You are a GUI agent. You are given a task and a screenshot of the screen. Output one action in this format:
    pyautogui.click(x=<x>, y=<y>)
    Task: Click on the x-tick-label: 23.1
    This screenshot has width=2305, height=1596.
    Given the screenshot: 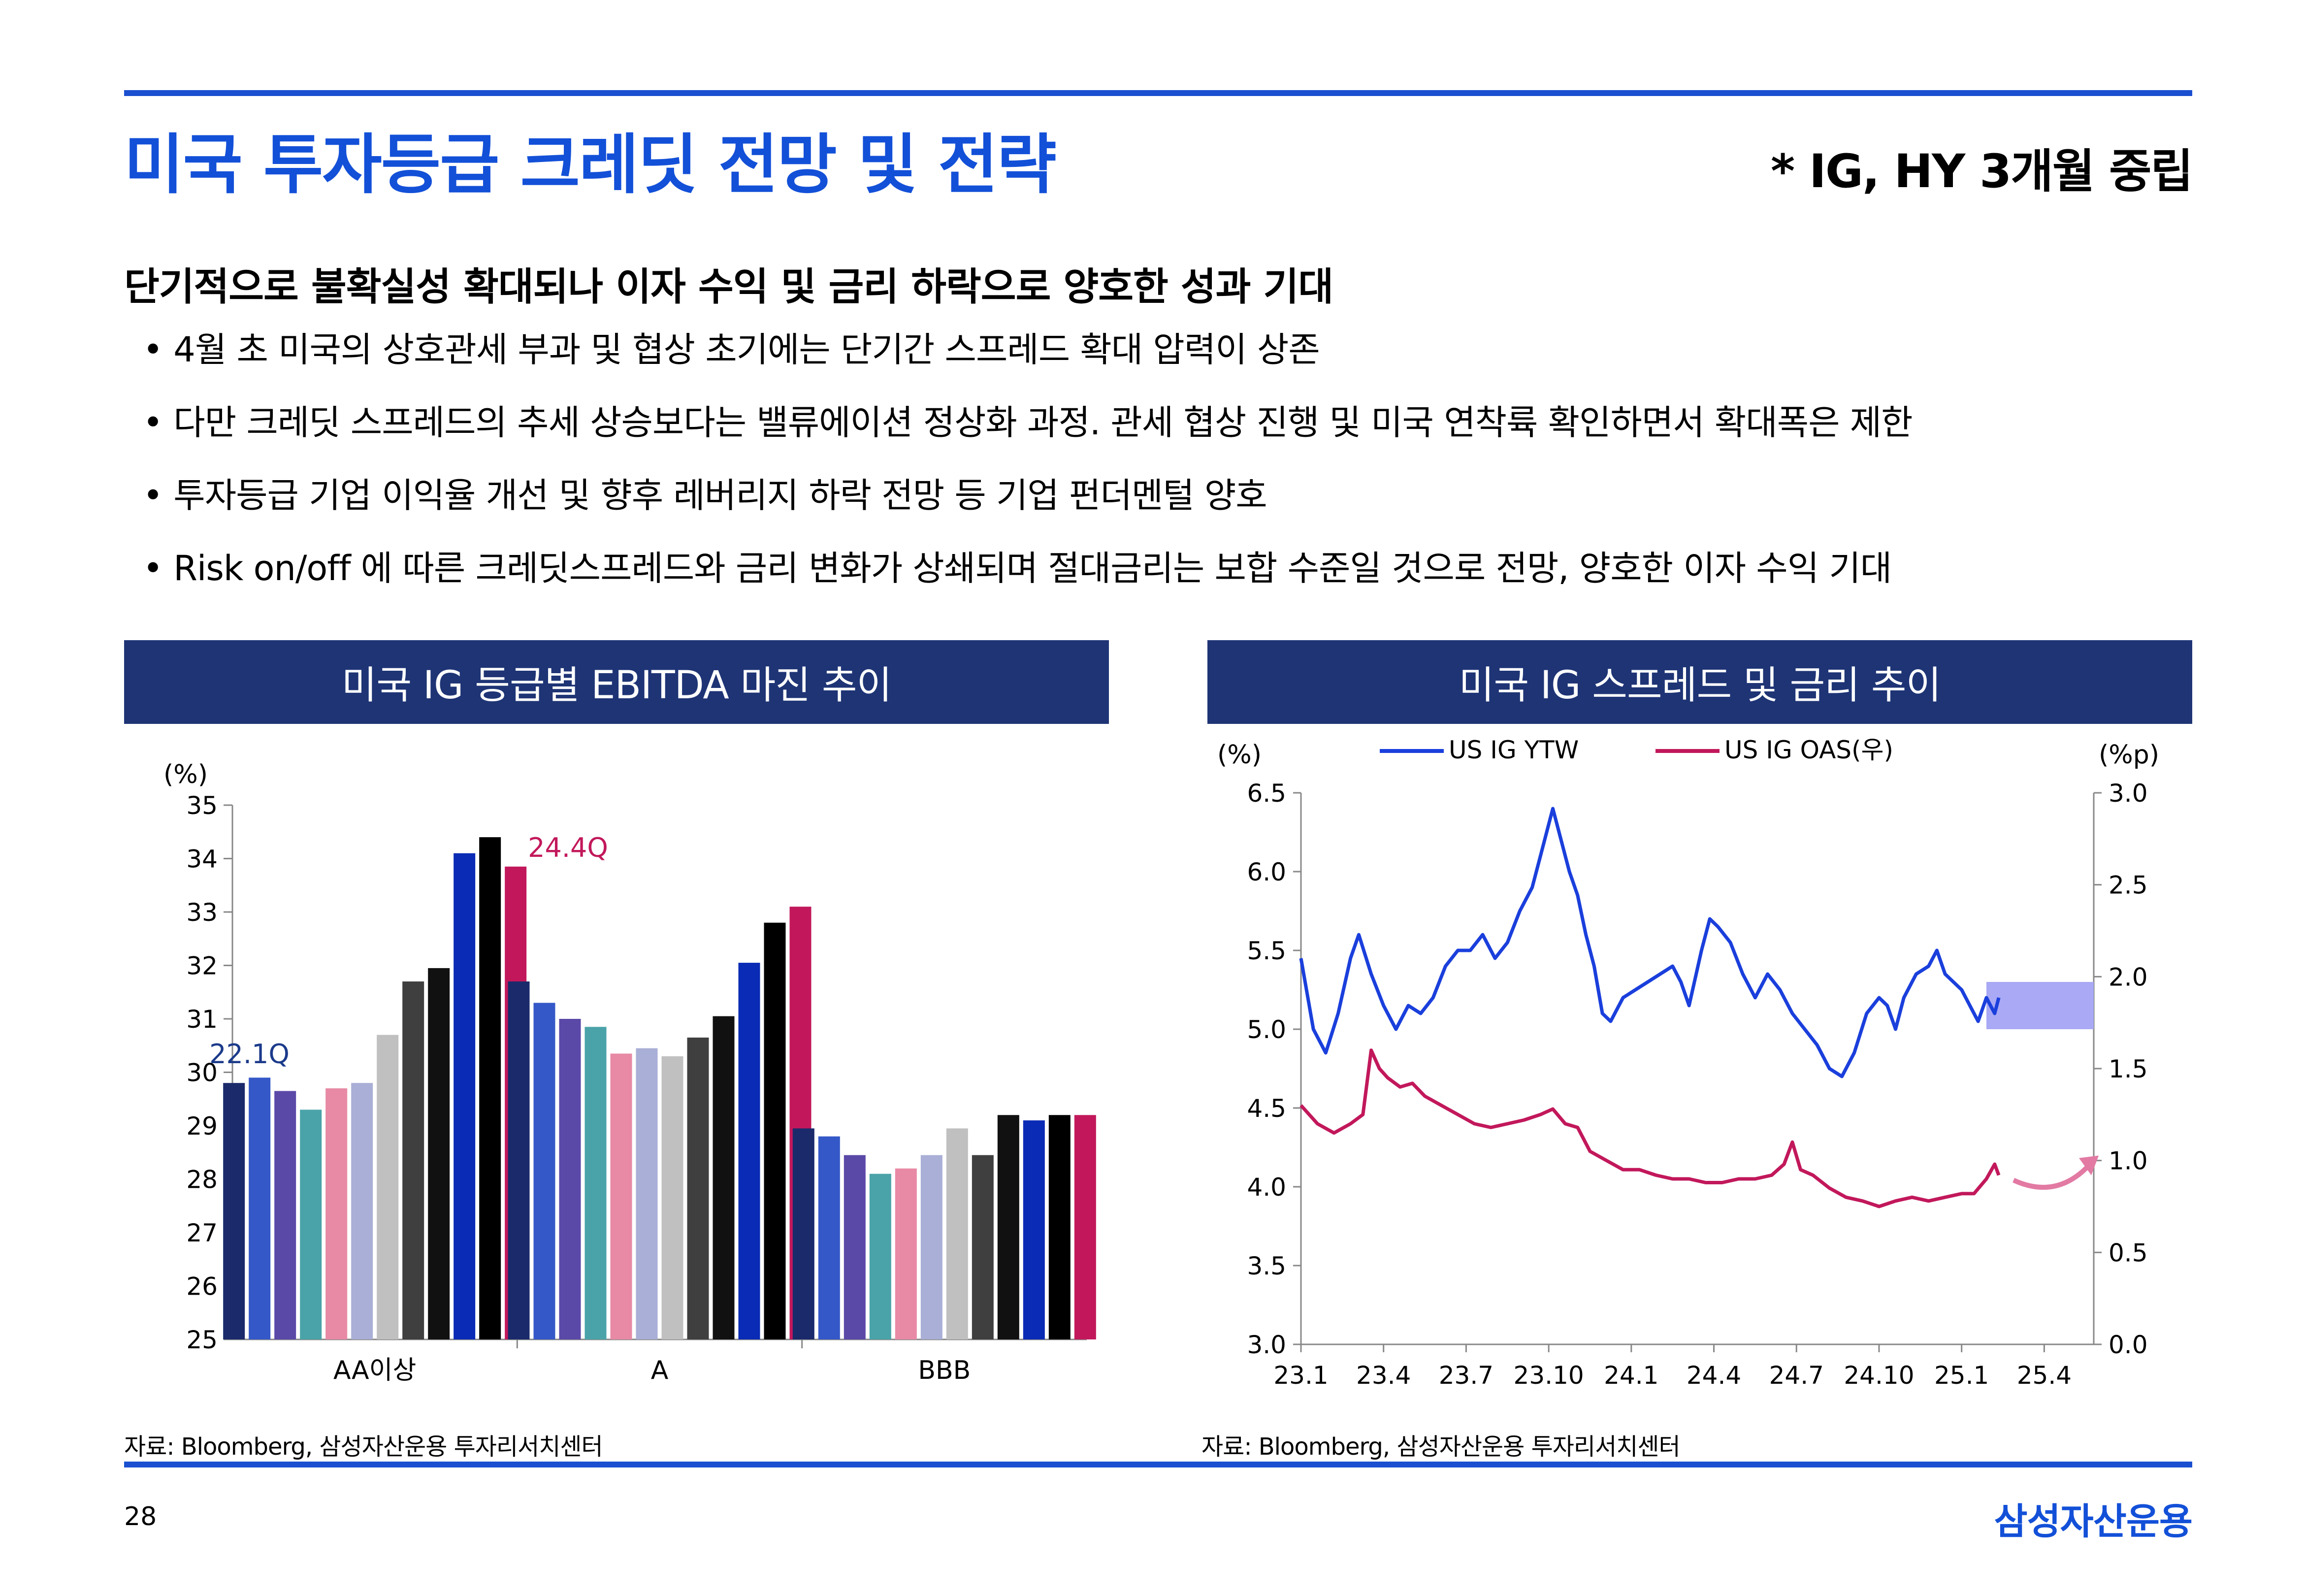 What is the action you would take?
    pyautogui.click(x=1300, y=1375)
    